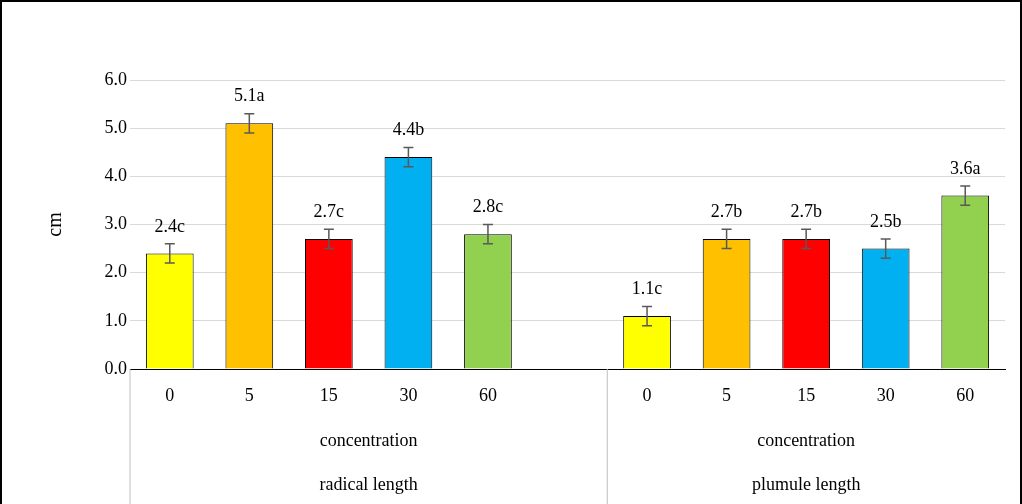 The width and height of the screenshot is (1022, 504). I want to click on y-tick-label: 5.0, so click(115, 126).